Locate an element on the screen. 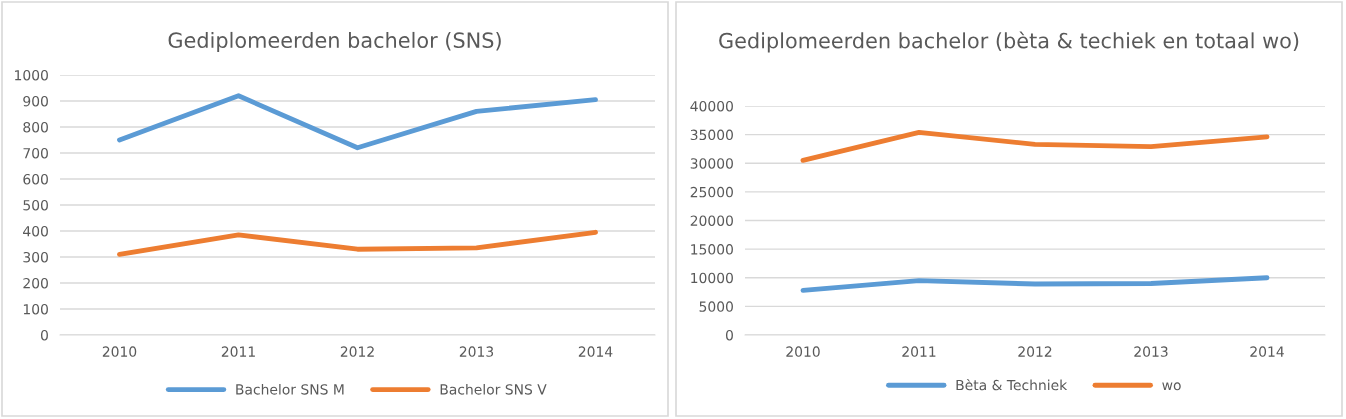 The width and height of the screenshot is (1346, 419). y-tick-label: 10000 is located at coordinates (712, 278).